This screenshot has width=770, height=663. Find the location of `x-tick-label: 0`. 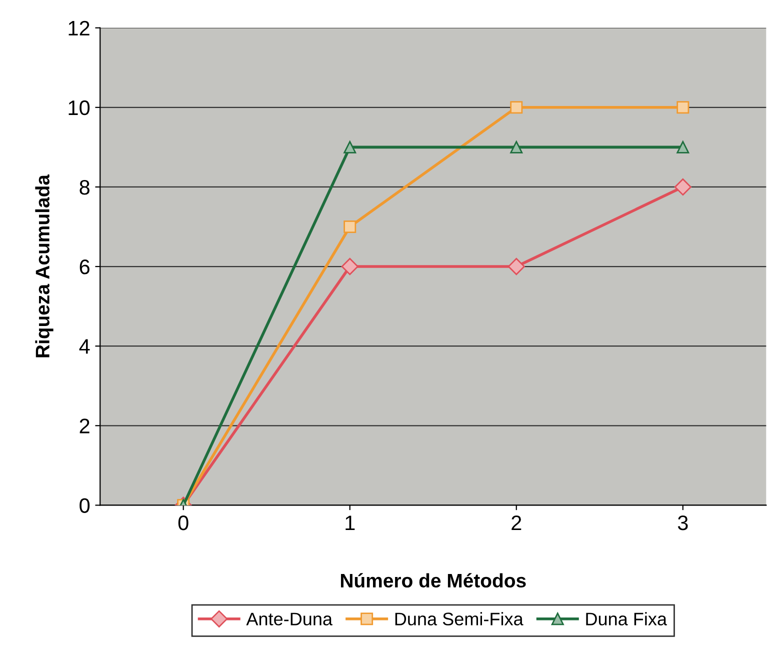

x-tick-label: 0 is located at coordinates (183, 522).